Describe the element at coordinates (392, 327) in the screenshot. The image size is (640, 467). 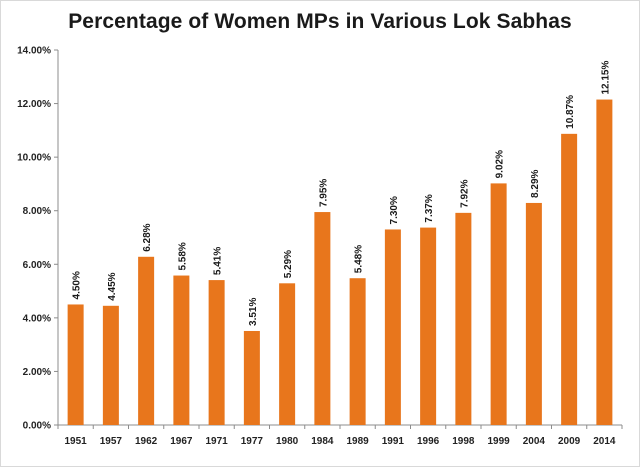
I see `bar-1991` at that location.